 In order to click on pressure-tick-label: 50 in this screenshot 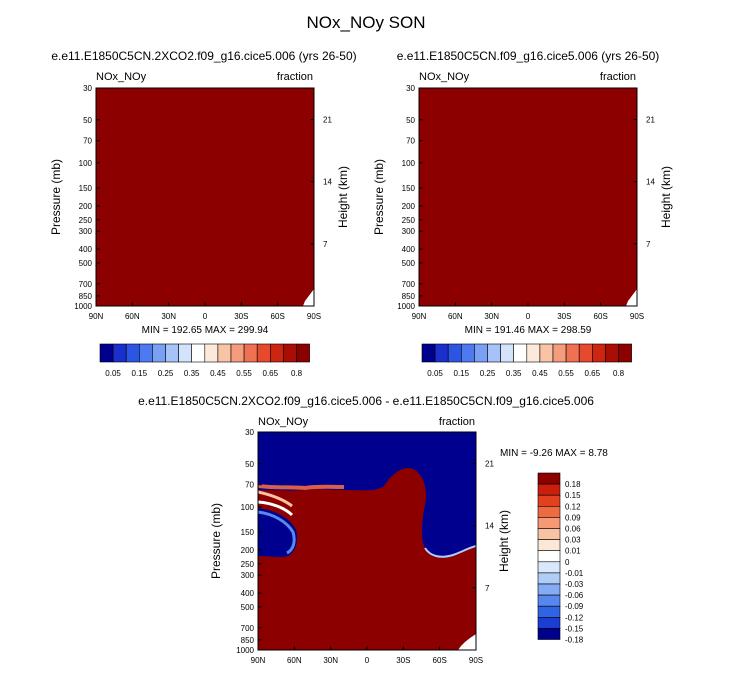, I will do `click(87, 120)`.